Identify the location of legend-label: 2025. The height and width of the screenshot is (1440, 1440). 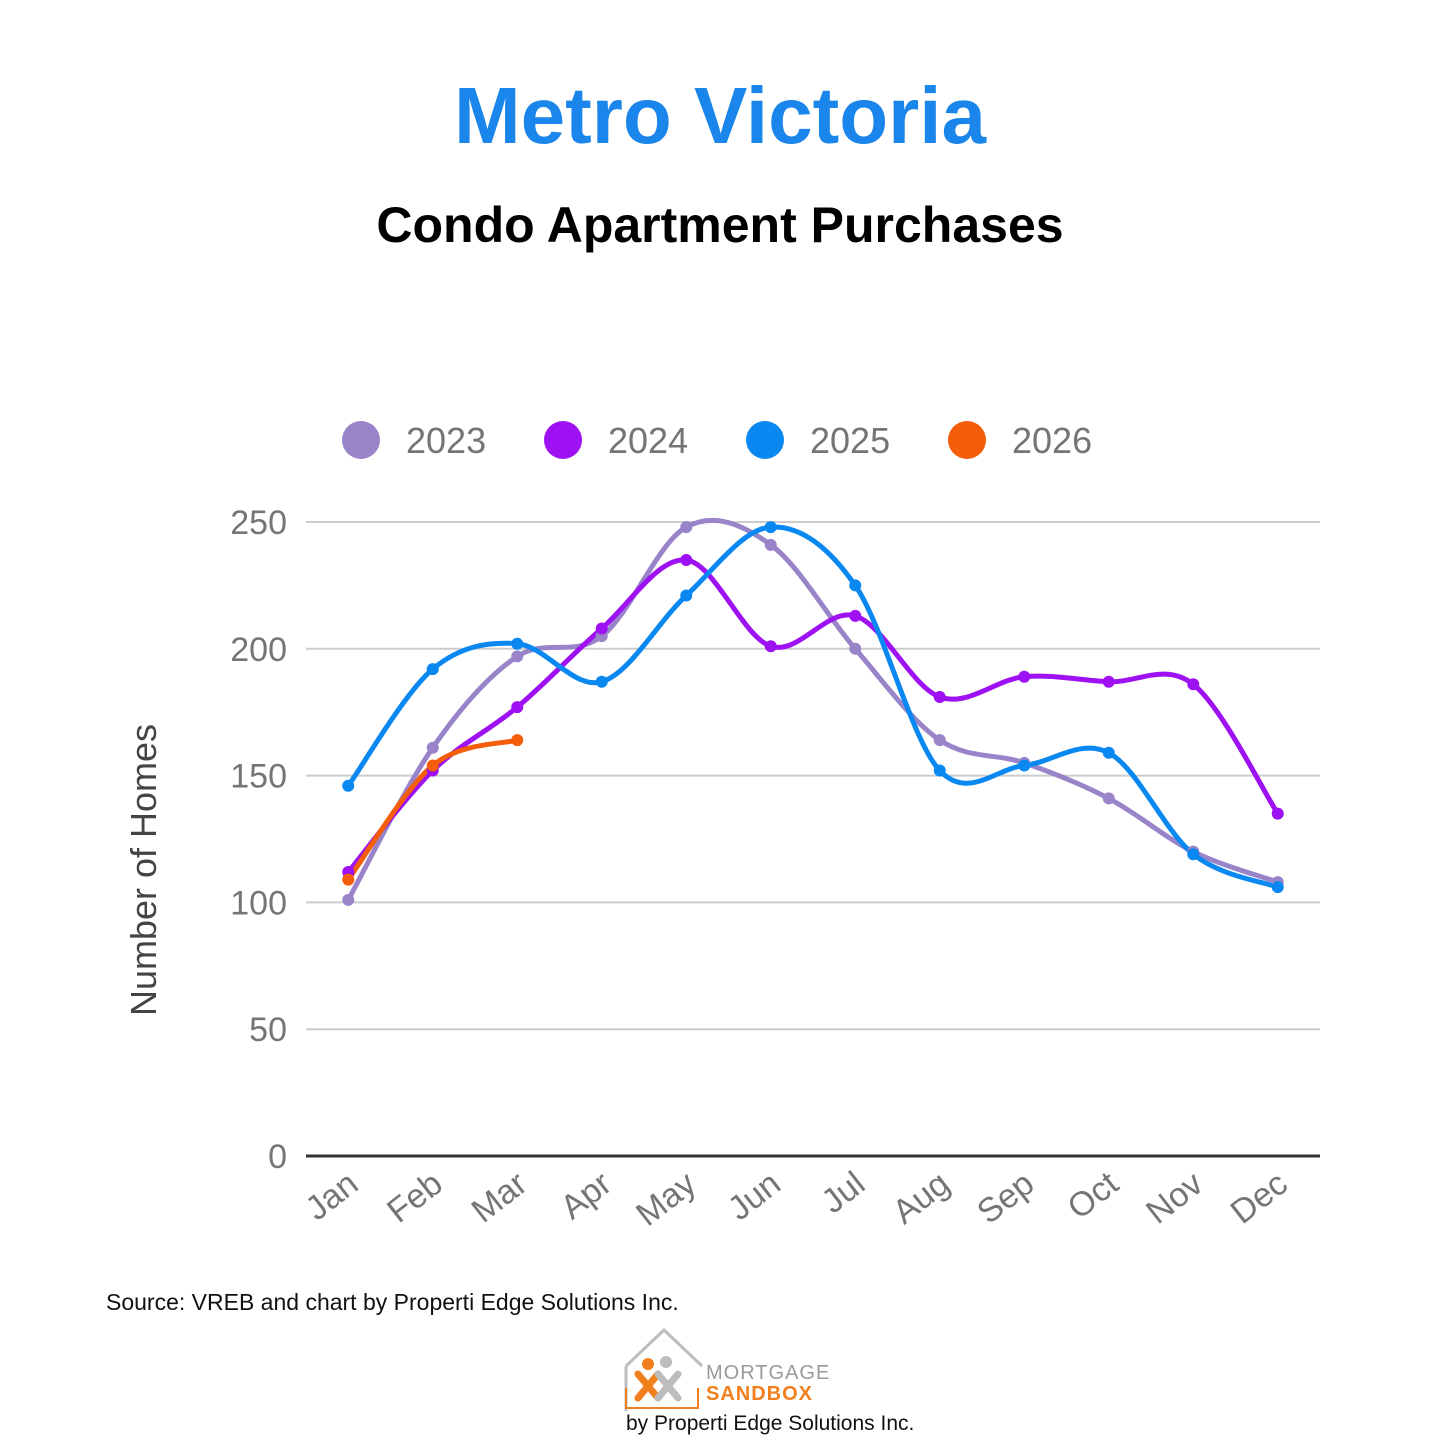
(850, 440).